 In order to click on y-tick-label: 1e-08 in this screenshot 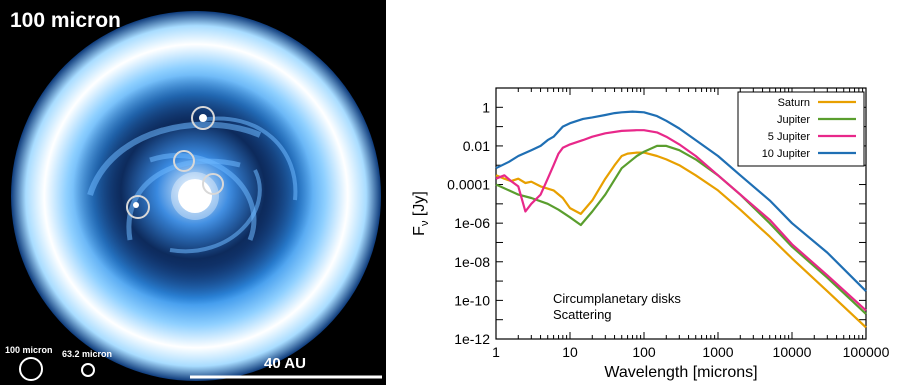, I will do `click(472, 262)`.